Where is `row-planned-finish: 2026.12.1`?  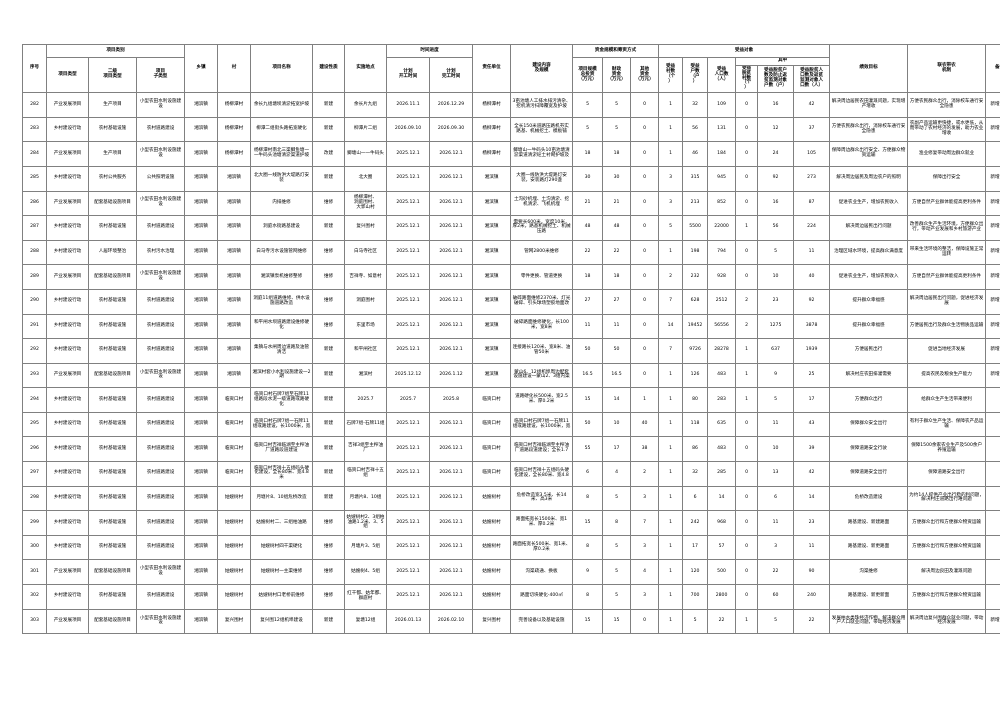 row-planned-finish: 2026.12.1 is located at coordinates (451, 252).